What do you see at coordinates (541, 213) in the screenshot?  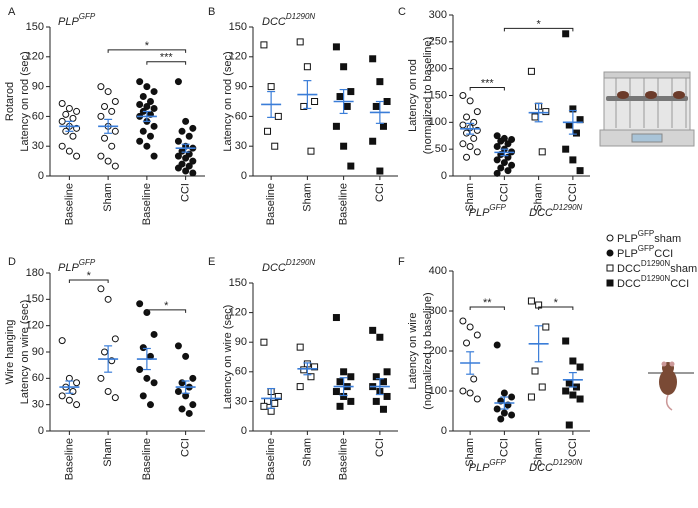 I see `group-label-part: DCC` at bounding box center [541, 213].